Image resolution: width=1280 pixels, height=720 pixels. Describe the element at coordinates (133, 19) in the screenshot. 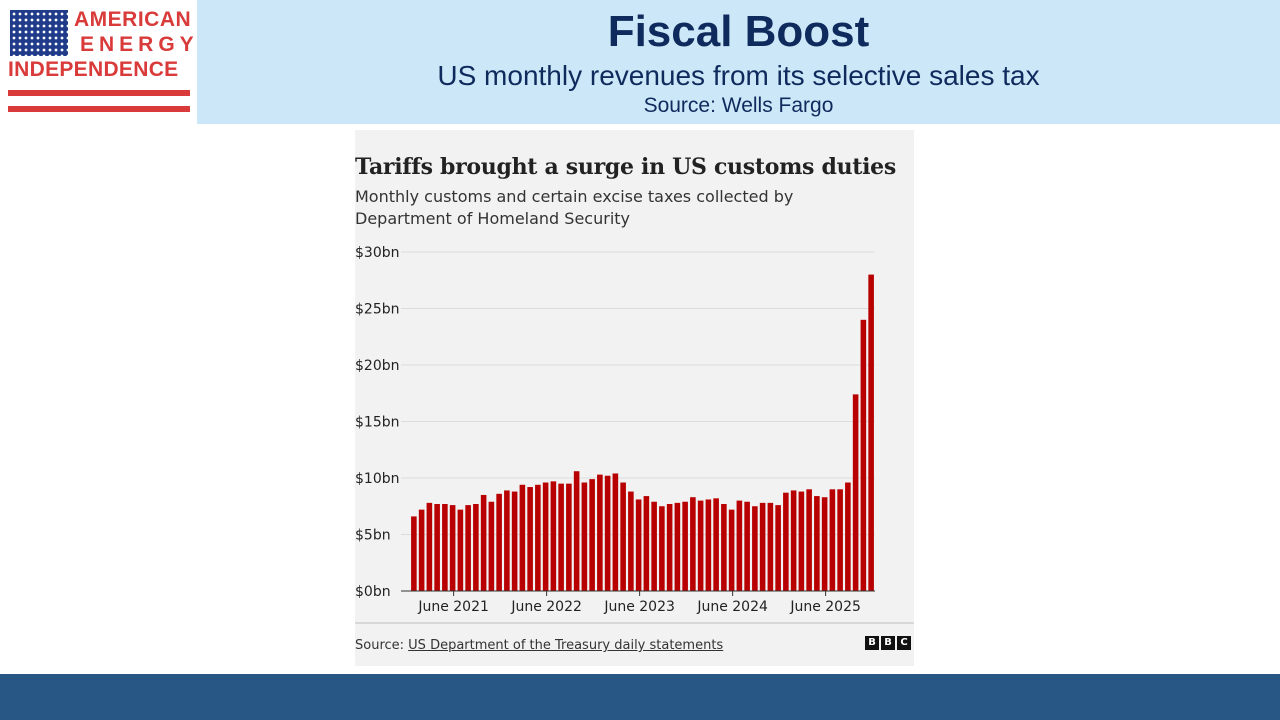

I see `logo-line-1: AMERICAN` at that location.